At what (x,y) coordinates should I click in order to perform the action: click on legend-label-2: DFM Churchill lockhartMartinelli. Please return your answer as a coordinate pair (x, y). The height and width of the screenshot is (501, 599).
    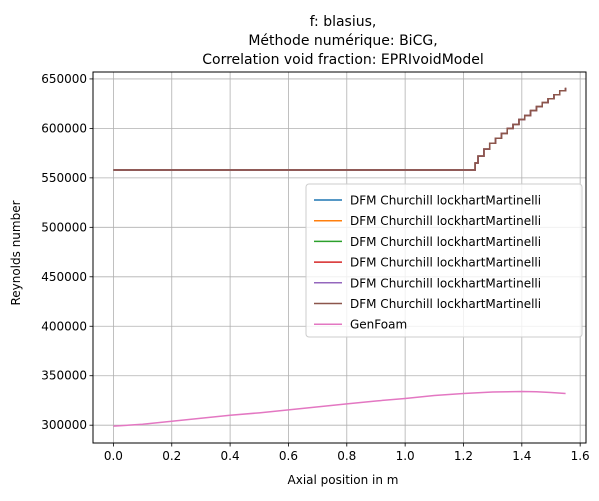
    Looking at the image, I should click on (445, 221).